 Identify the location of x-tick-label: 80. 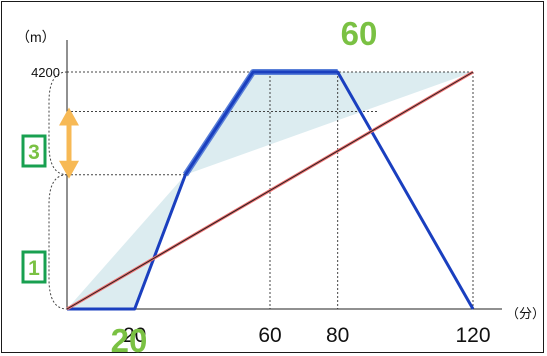
(337, 335).